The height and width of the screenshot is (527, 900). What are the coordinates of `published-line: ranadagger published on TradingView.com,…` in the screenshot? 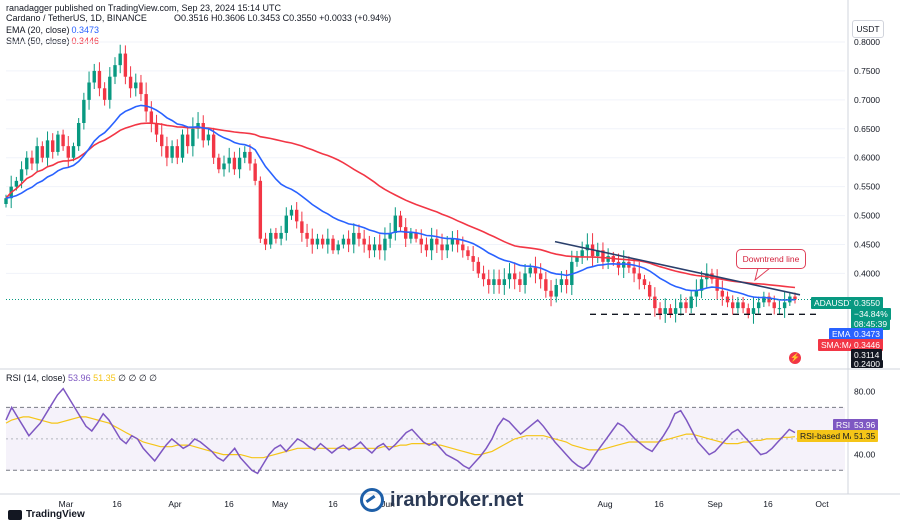 It's located at (144, 8).